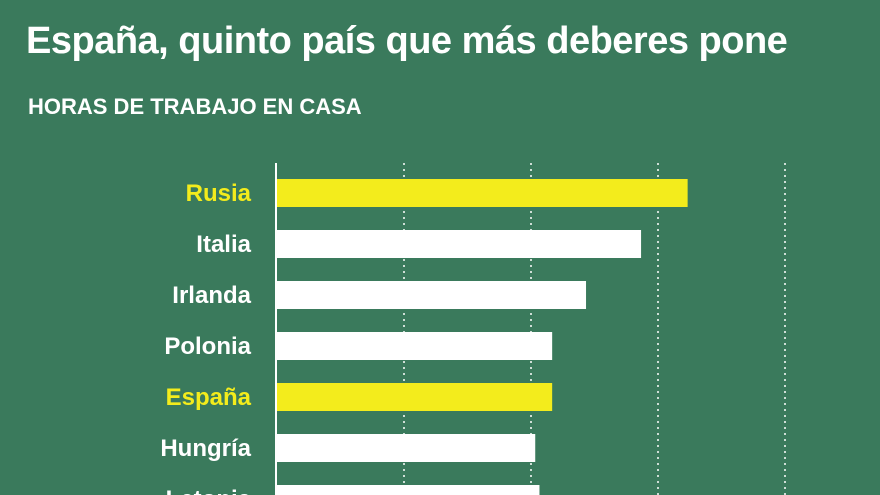  Describe the element at coordinates (195, 106) in the screenshot. I see `chart-subtitle: HORAS DE TRABAJO EN CASA` at that location.